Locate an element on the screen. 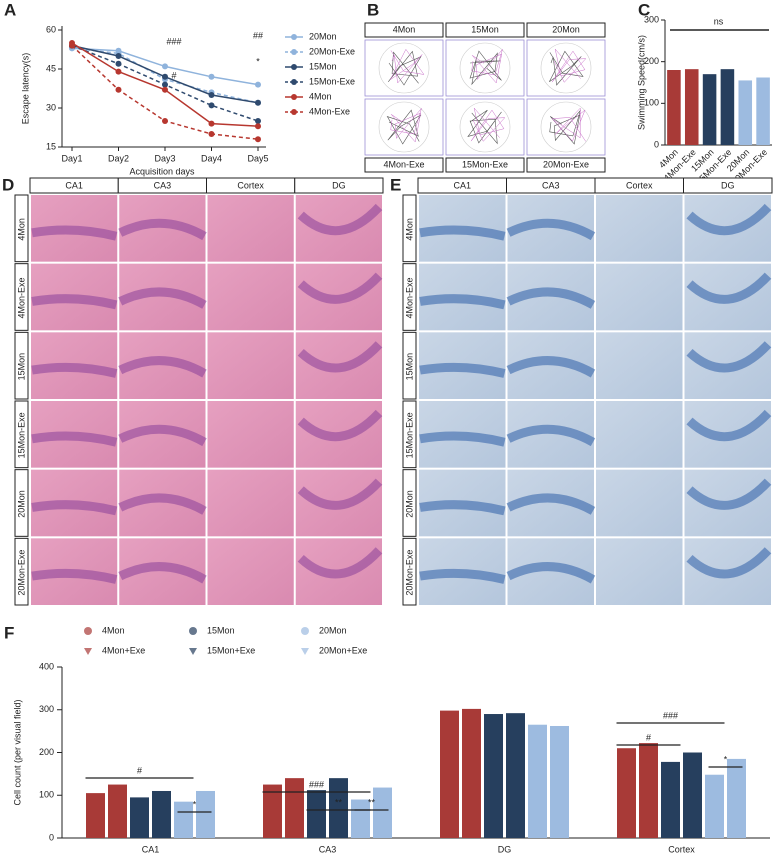 The height and width of the screenshot is (858, 777). maze-label: 20Mon is located at coordinates (566, 29).